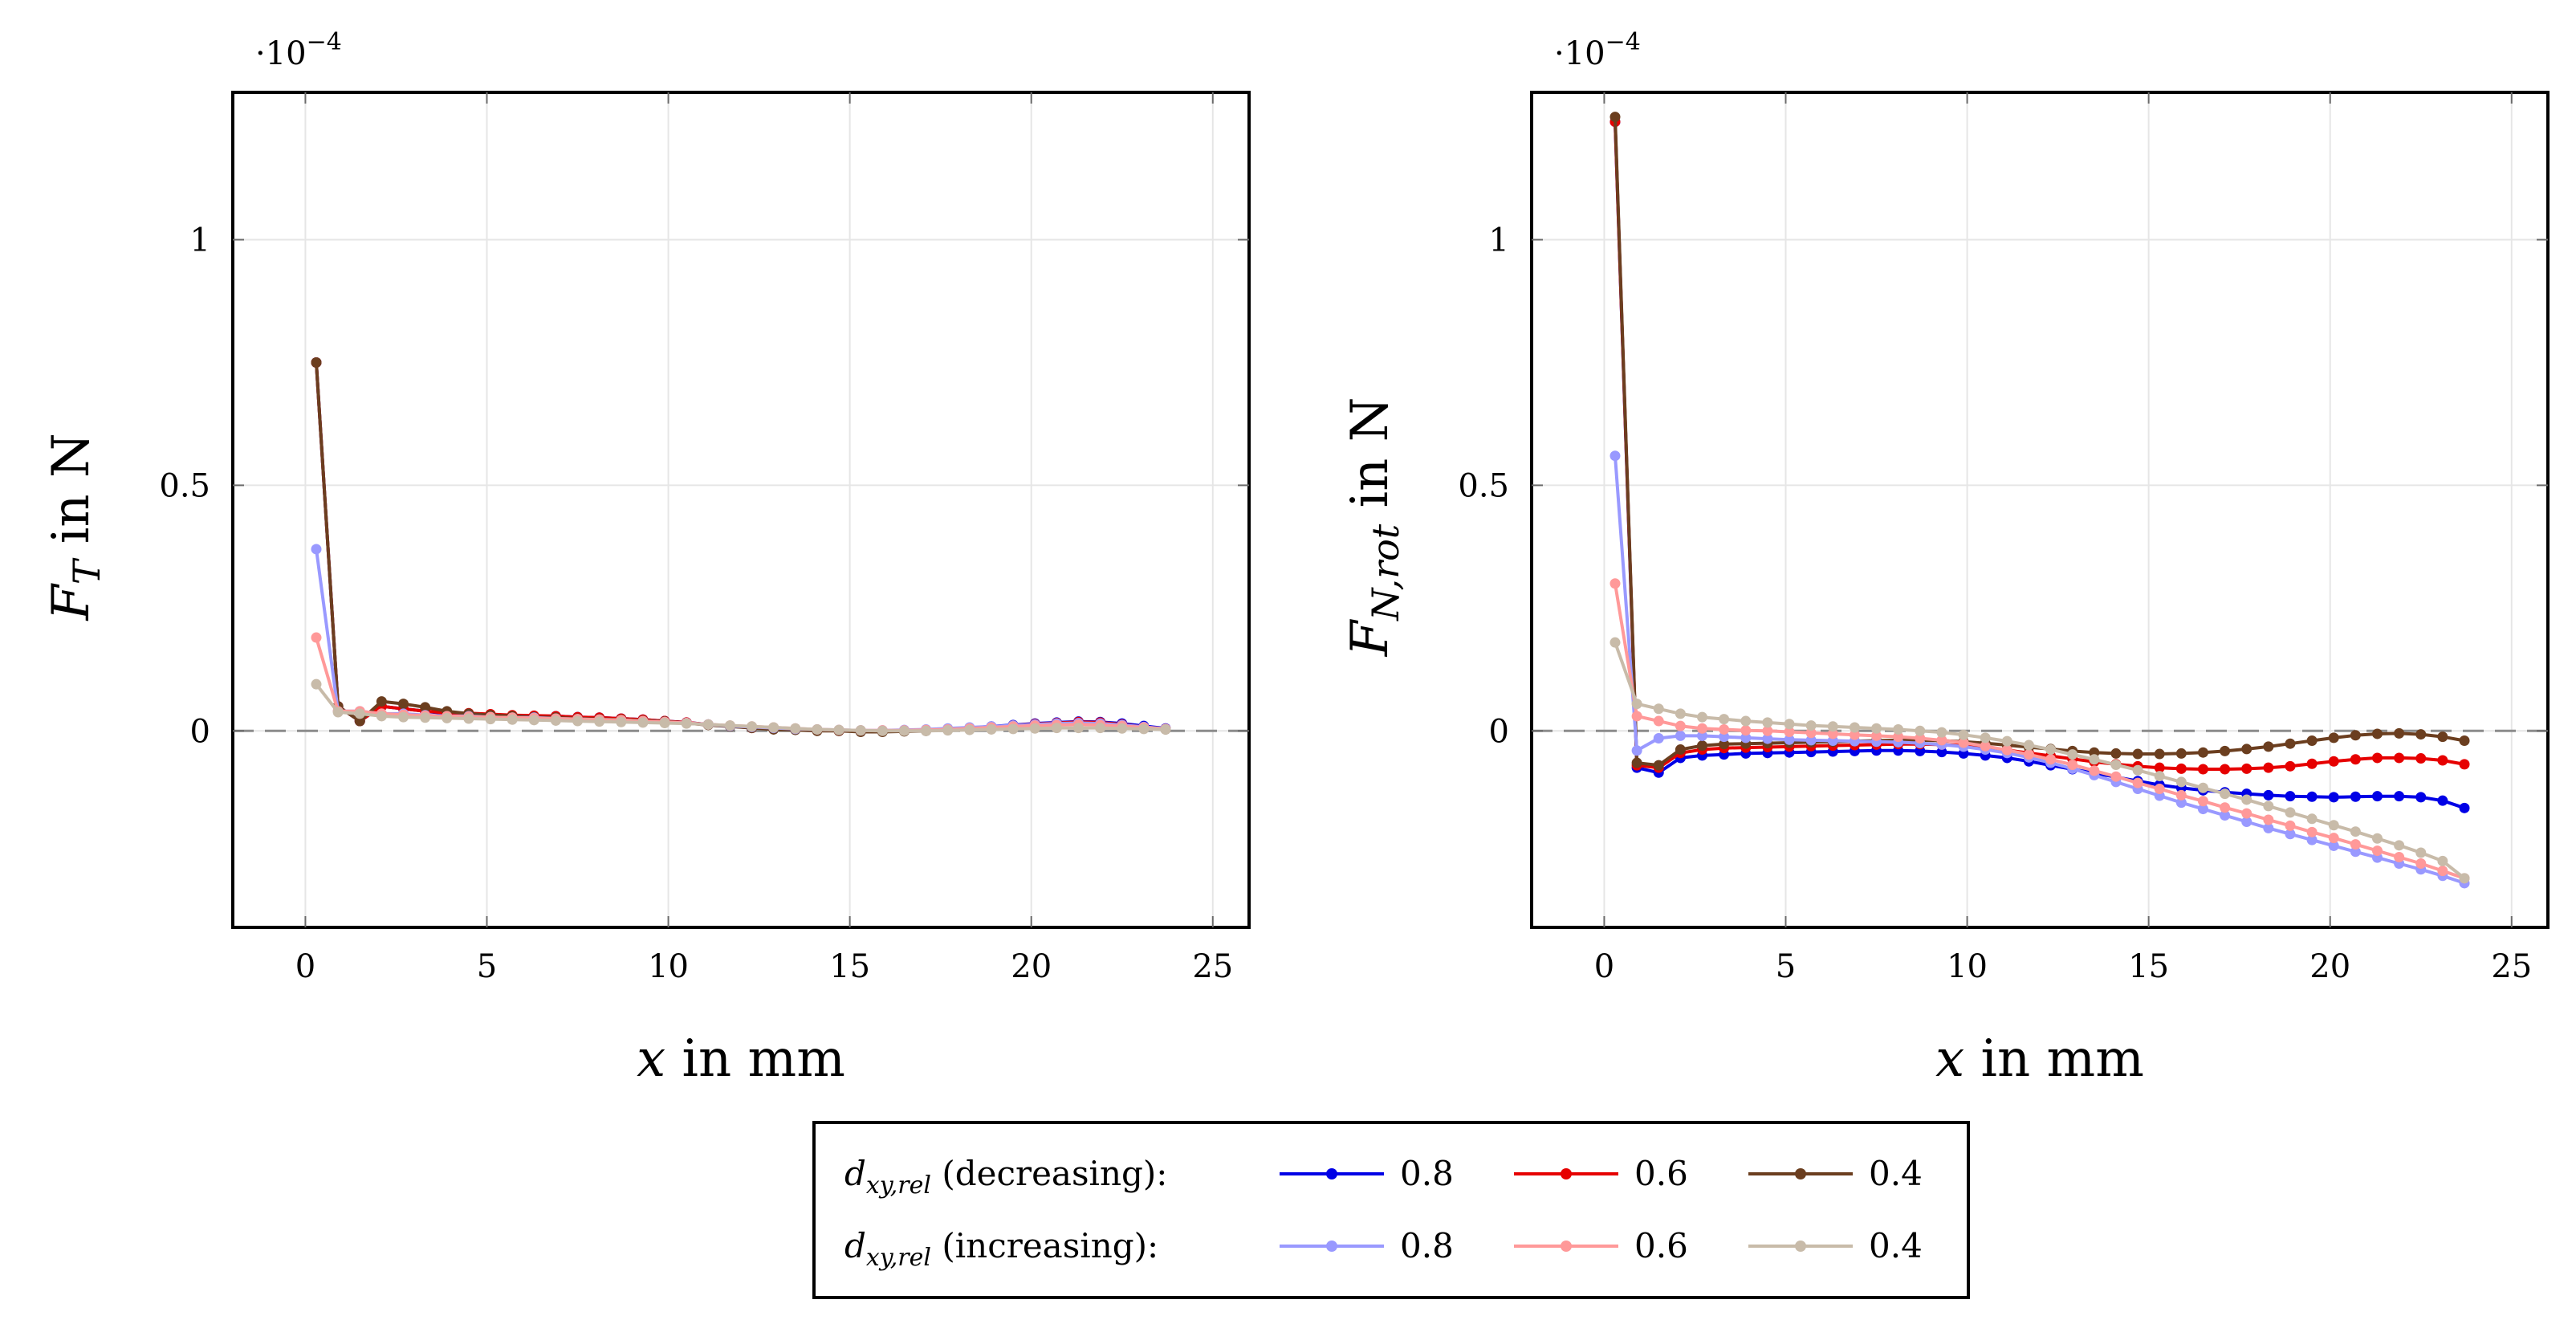 This screenshot has width=2576, height=1320. Describe the element at coordinates (850, 966) in the screenshot. I see `x-tick-label: 15` at that location.